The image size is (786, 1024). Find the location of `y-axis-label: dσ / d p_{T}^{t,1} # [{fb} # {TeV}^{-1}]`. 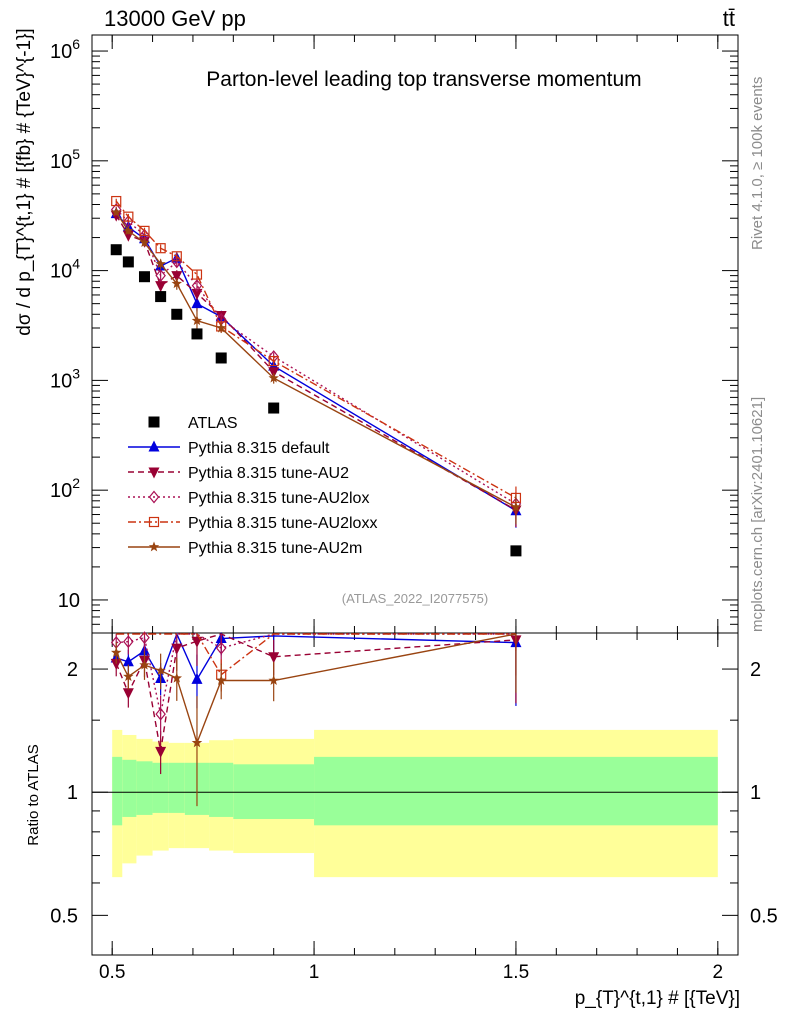

y-axis-label: dσ / d p_{T}^{t,1} # [{fb} # {TeV}^{-1}] is located at coordinates (24, 181).